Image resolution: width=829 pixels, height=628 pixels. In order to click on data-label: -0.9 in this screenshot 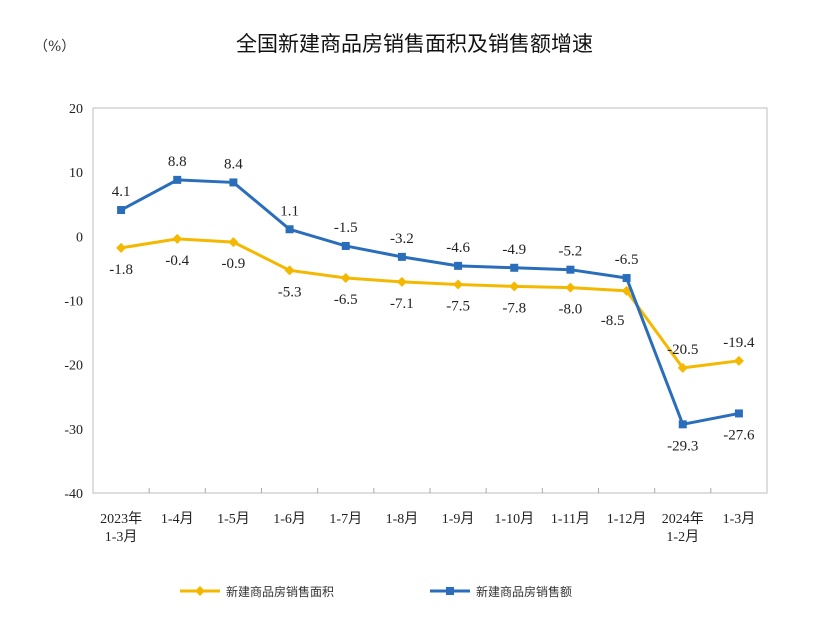, I will do `click(234, 264)`.